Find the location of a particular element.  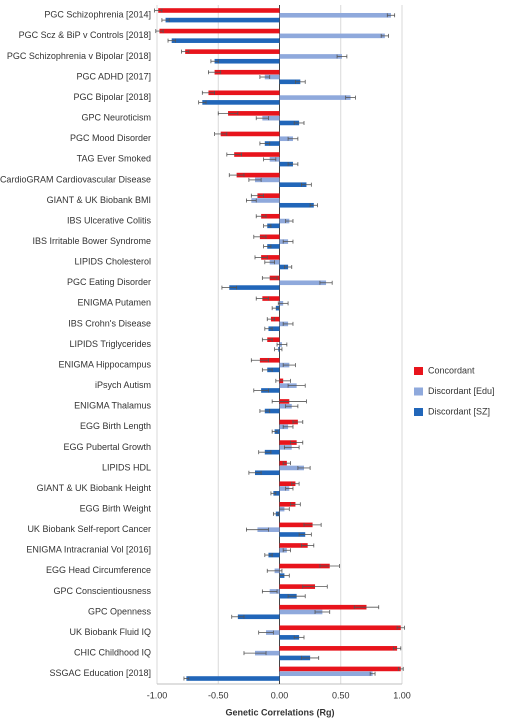

y-tick-label: UK Biobank Fluid IQ is located at coordinates (110, 632).